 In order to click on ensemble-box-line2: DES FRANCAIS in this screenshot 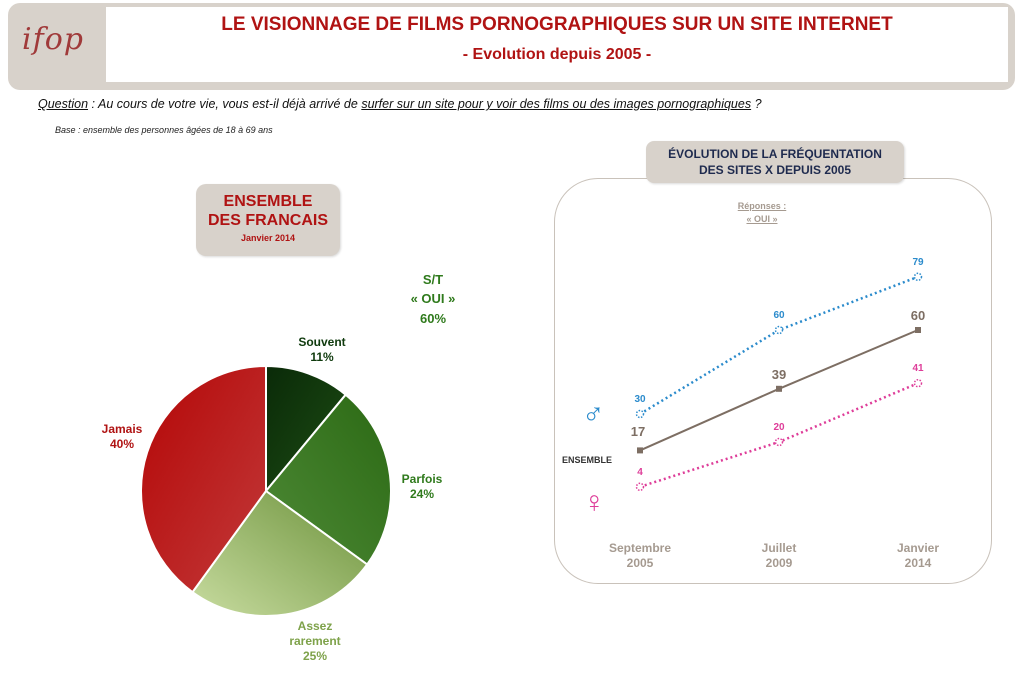, I will do `click(267, 220)`.